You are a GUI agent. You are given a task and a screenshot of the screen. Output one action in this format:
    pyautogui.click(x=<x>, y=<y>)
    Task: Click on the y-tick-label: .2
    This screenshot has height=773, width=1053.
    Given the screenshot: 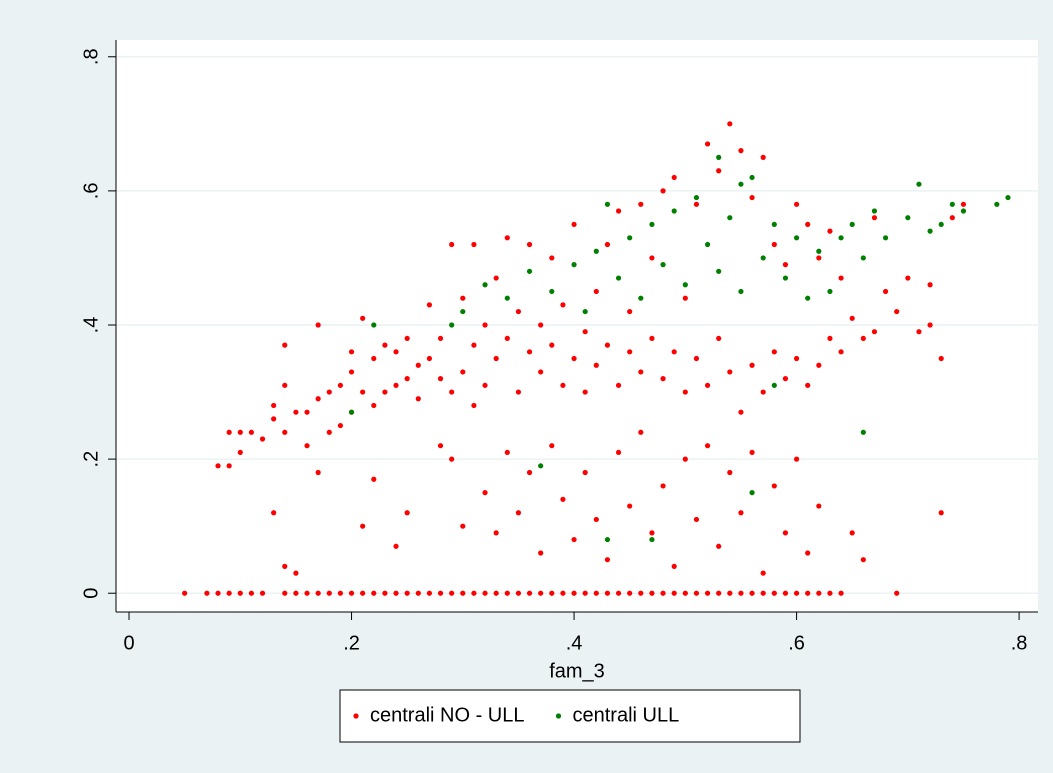 What is the action you would take?
    pyautogui.click(x=91, y=459)
    